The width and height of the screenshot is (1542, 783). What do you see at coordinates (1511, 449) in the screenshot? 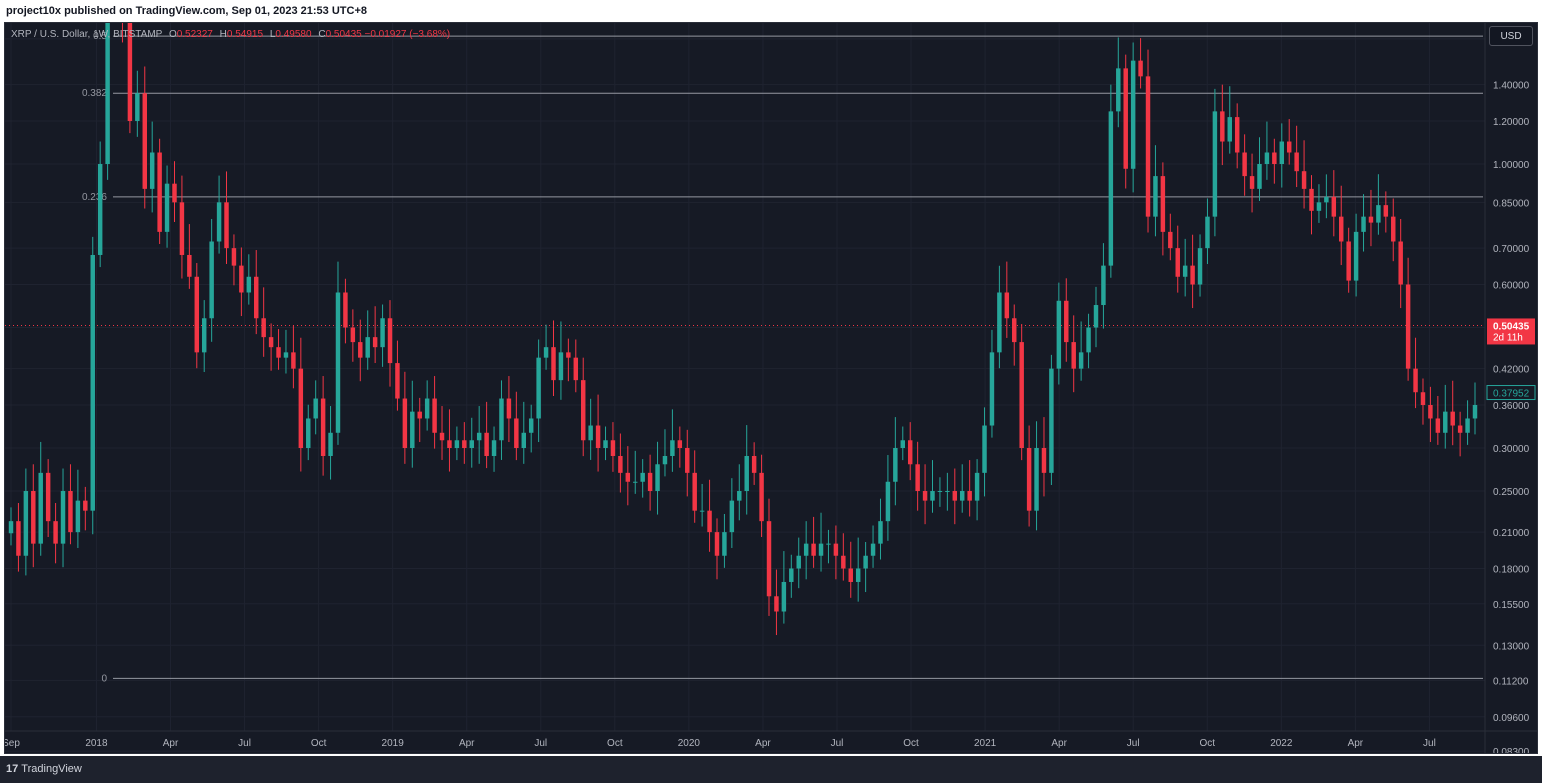
I see `price-tick-label: 0.30000` at bounding box center [1511, 449].